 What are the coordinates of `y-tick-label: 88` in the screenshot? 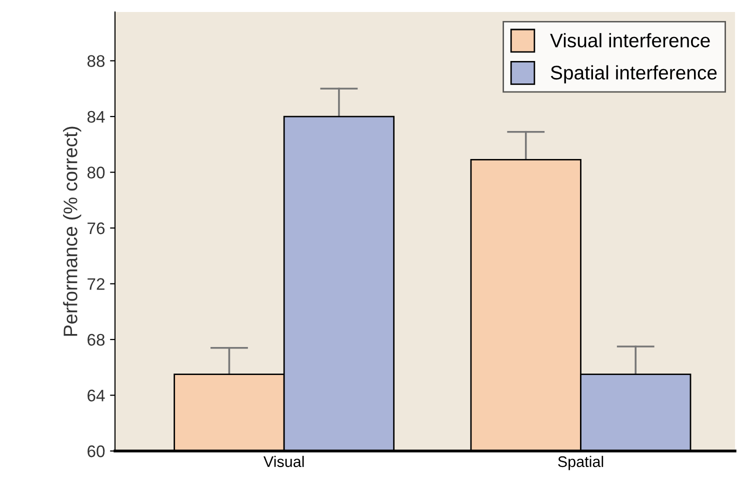 It's located at (96, 61).